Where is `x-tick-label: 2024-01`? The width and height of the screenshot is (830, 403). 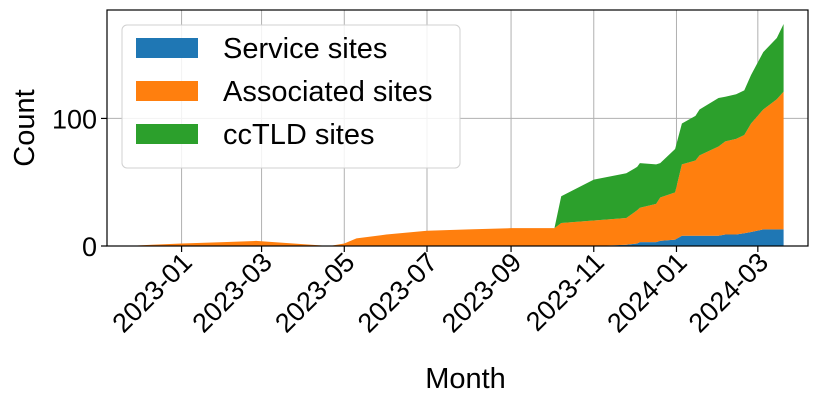
x-tick-label: 2024-01 is located at coordinates (646, 292).